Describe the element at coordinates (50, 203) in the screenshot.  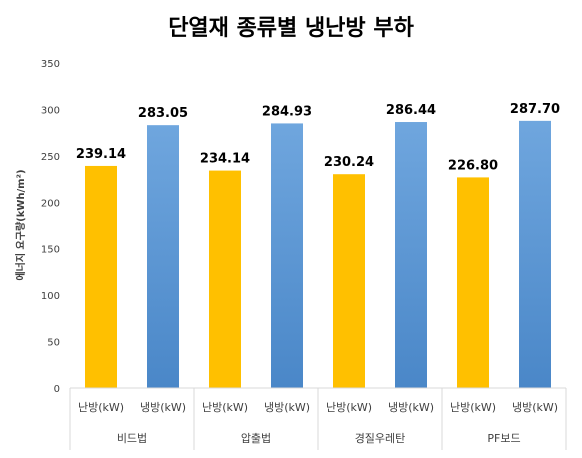
I see `y-tick-label: 200` at that location.